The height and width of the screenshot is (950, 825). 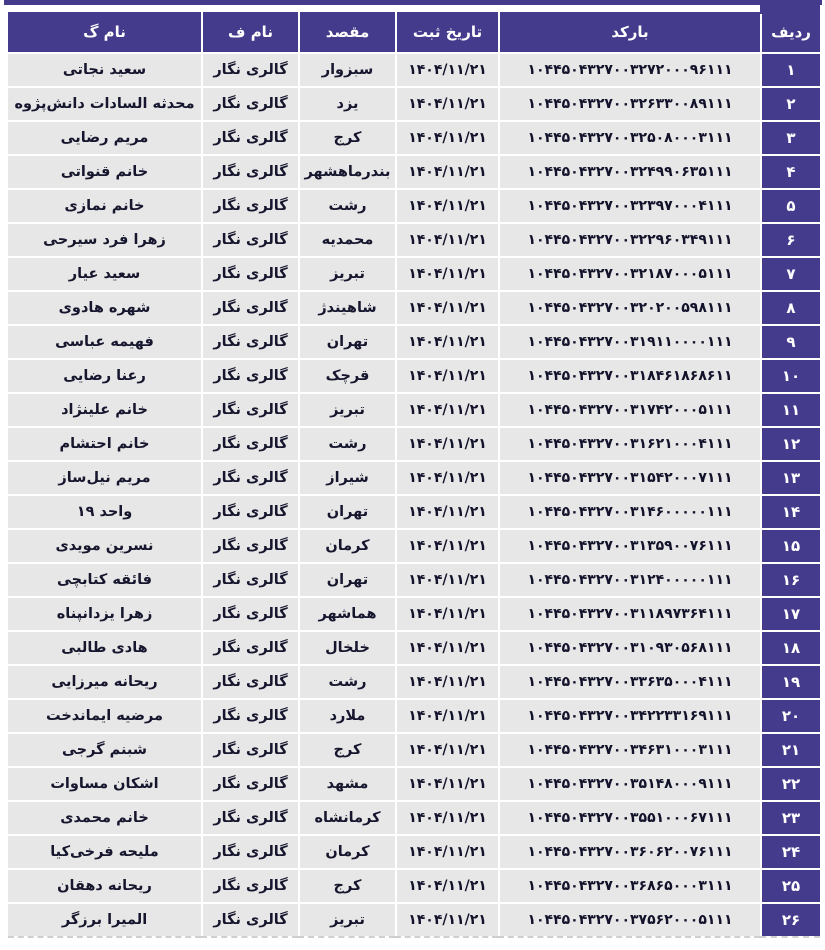 What do you see at coordinates (629, 648) in the screenshot?
I see `cell-barcode: ۱۰۴۴۵۰۴۳۲۷۰۰۳۱۰۹۳۰۵۶۸۱۱۱` at bounding box center [629, 648].